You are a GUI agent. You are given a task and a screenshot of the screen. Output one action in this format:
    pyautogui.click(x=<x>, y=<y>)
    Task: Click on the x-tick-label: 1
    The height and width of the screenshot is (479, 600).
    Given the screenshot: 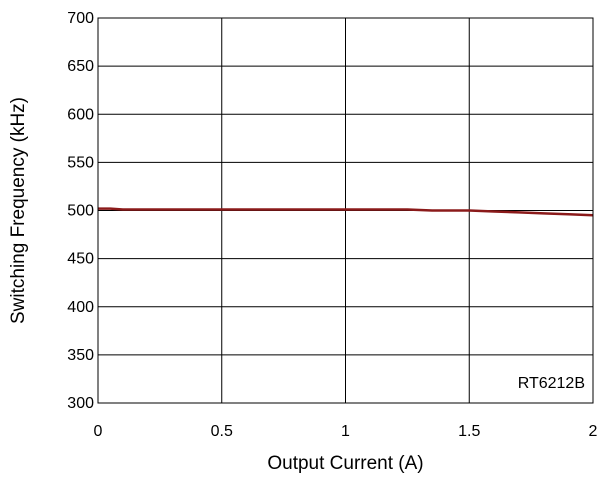 What is the action you would take?
    pyautogui.click(x=345, y=431)
    